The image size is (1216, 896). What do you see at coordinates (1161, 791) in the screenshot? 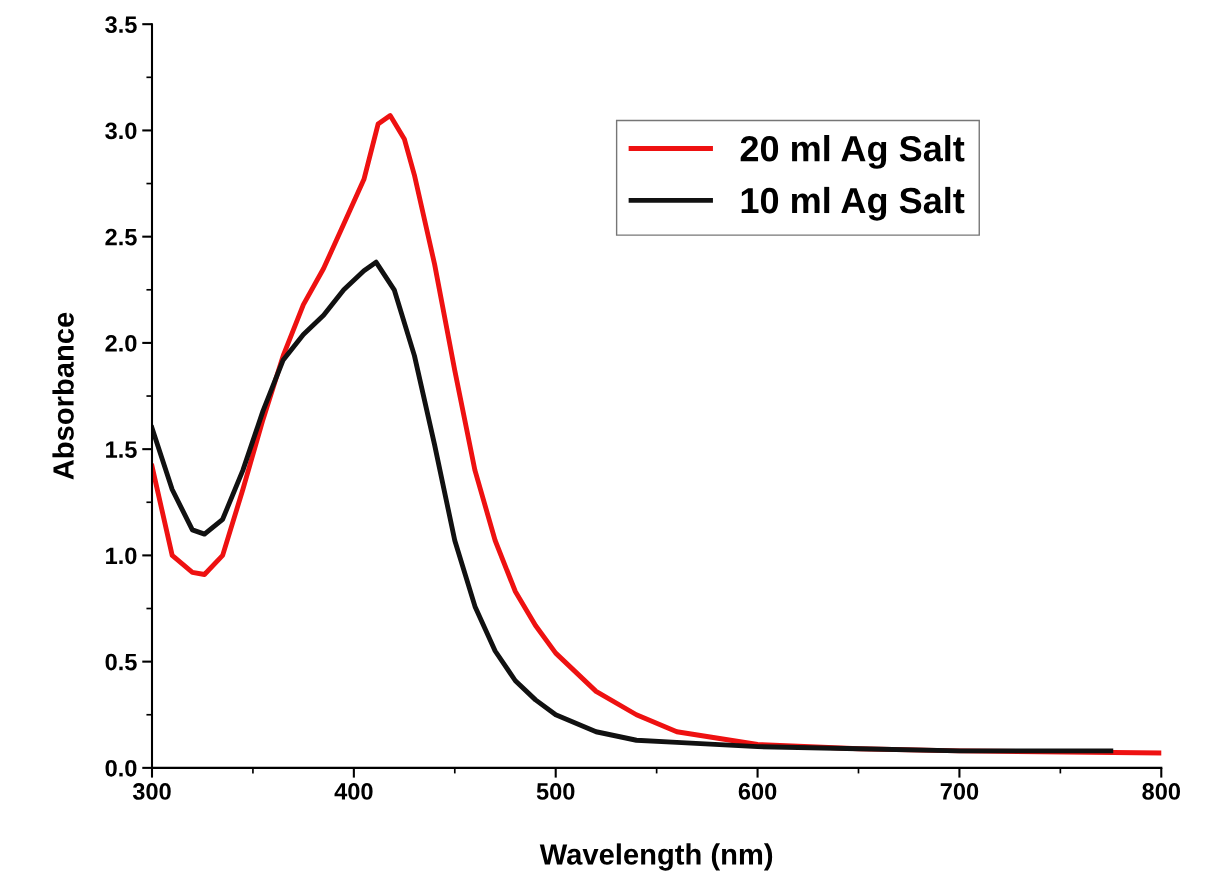
I see `x-tick-label: 800` at bounding box center [1161, 791].